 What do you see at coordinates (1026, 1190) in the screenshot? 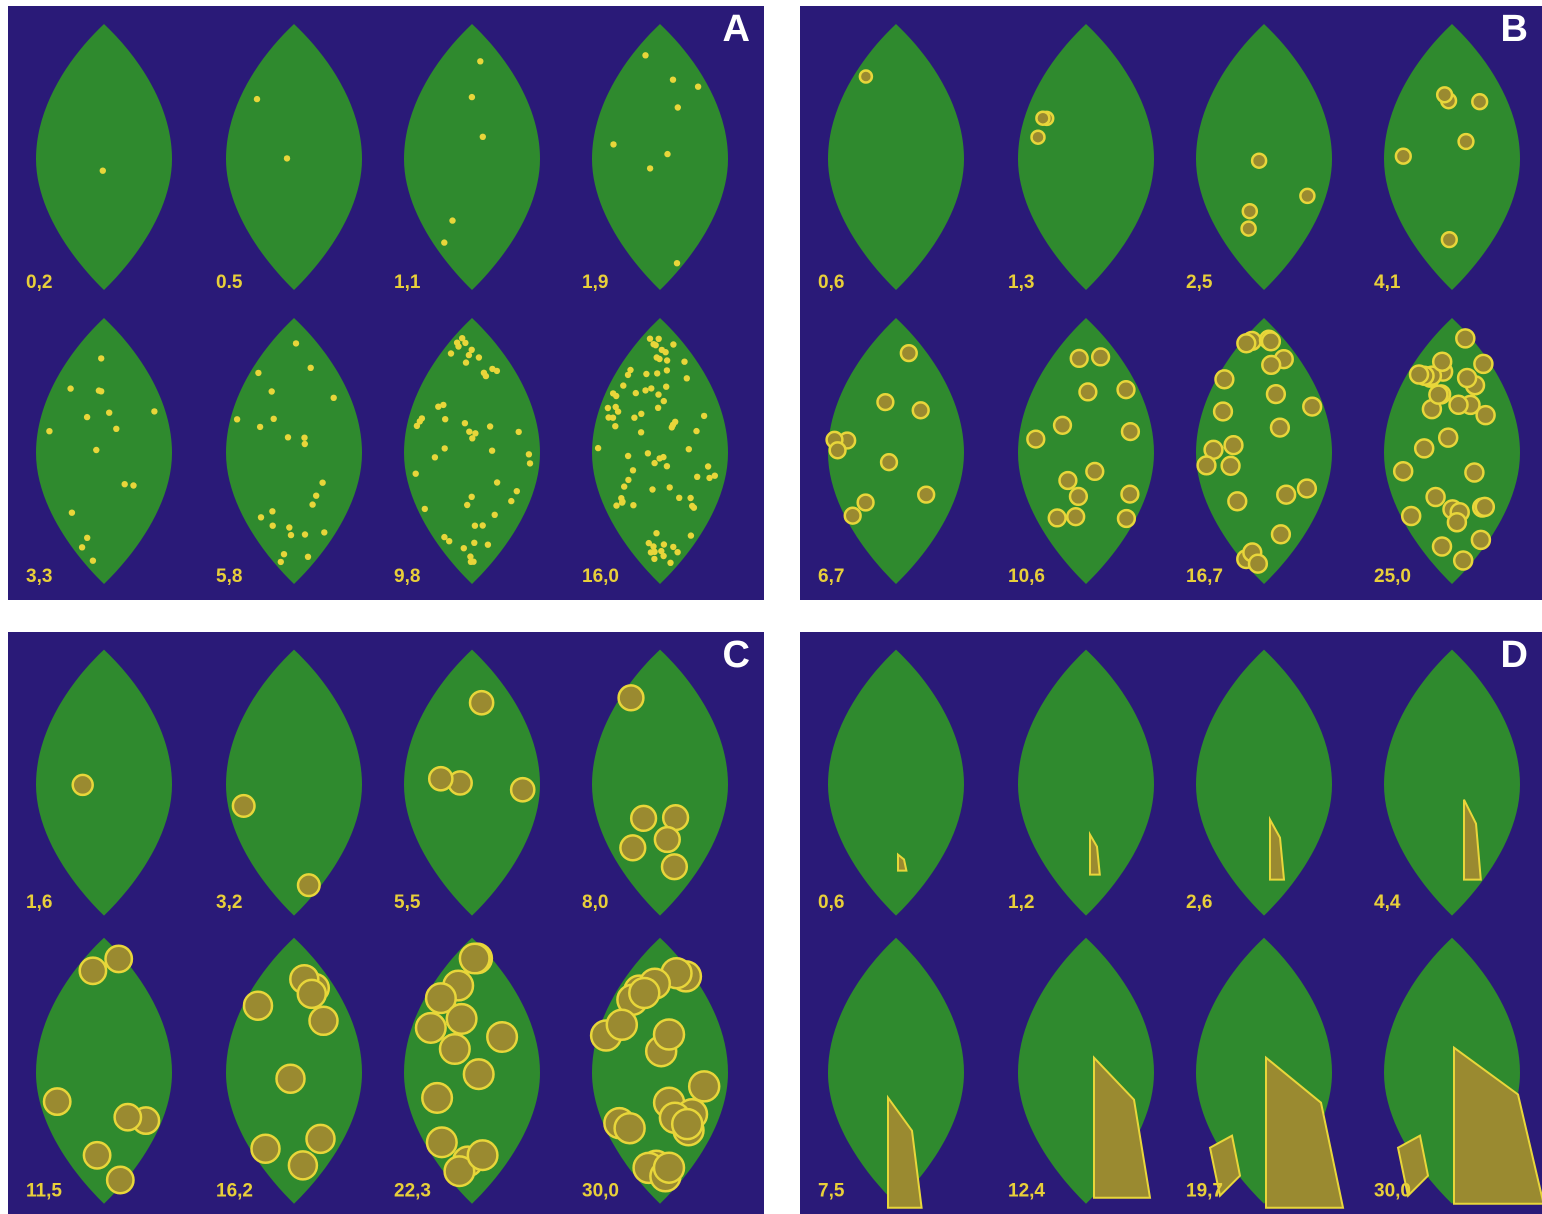
I see `leaf-value-label: 12,4` at bounding box center [1026, 1190].